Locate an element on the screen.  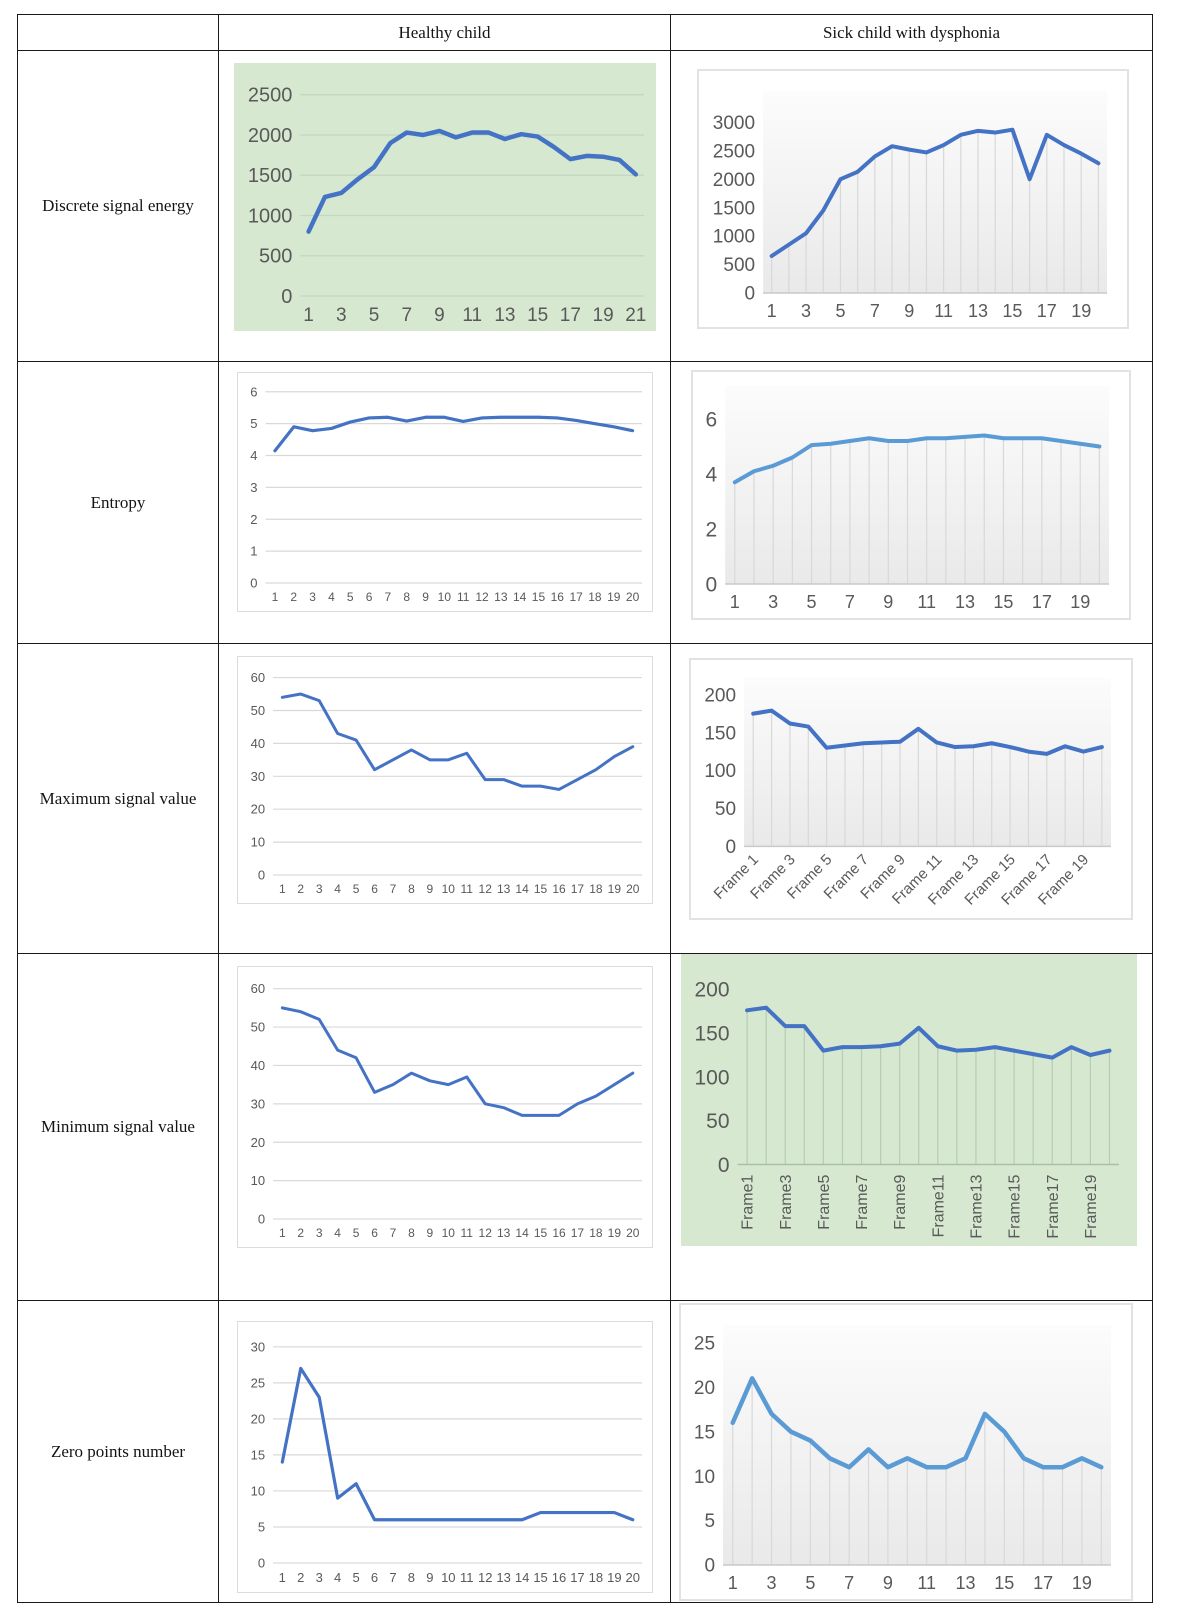
svg-text: 2000 is located at coordinates (270, 136).